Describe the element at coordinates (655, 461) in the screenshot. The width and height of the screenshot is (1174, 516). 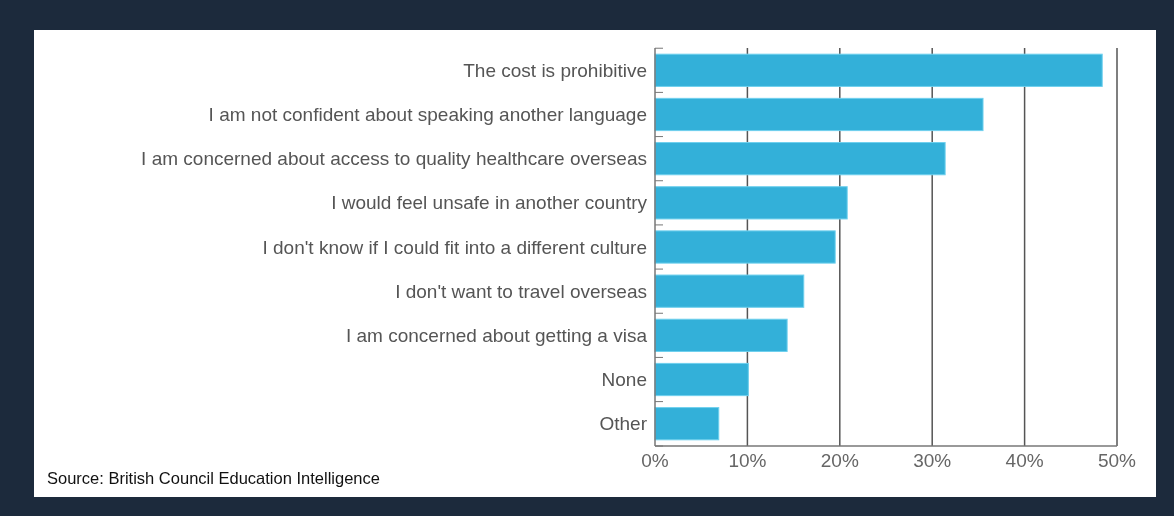
I see `x-tick-label: 0%` at that location.